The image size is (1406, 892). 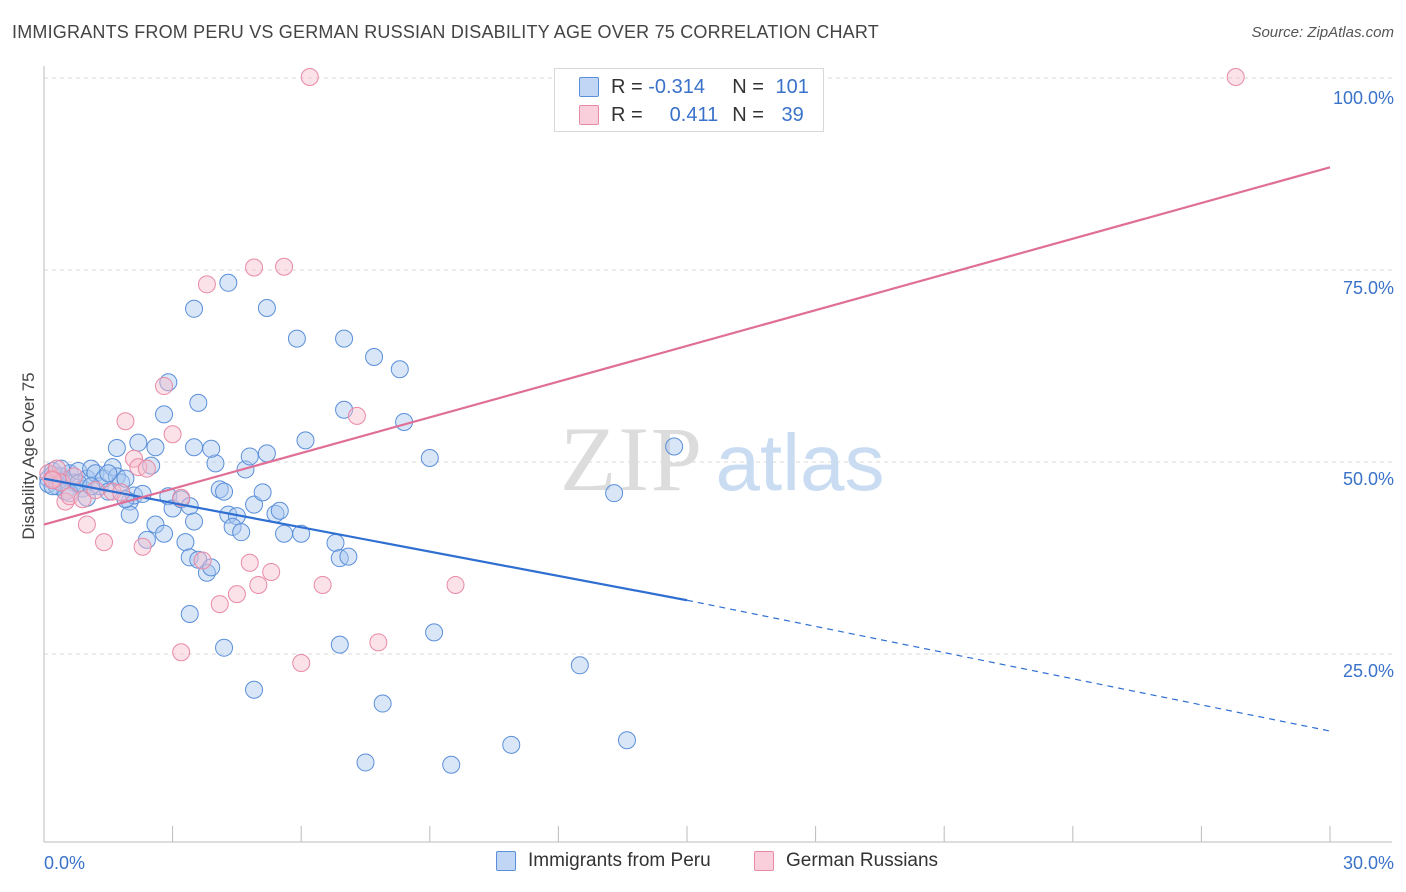 I want to click on peru-trend-line, so click(x=365, y=539).